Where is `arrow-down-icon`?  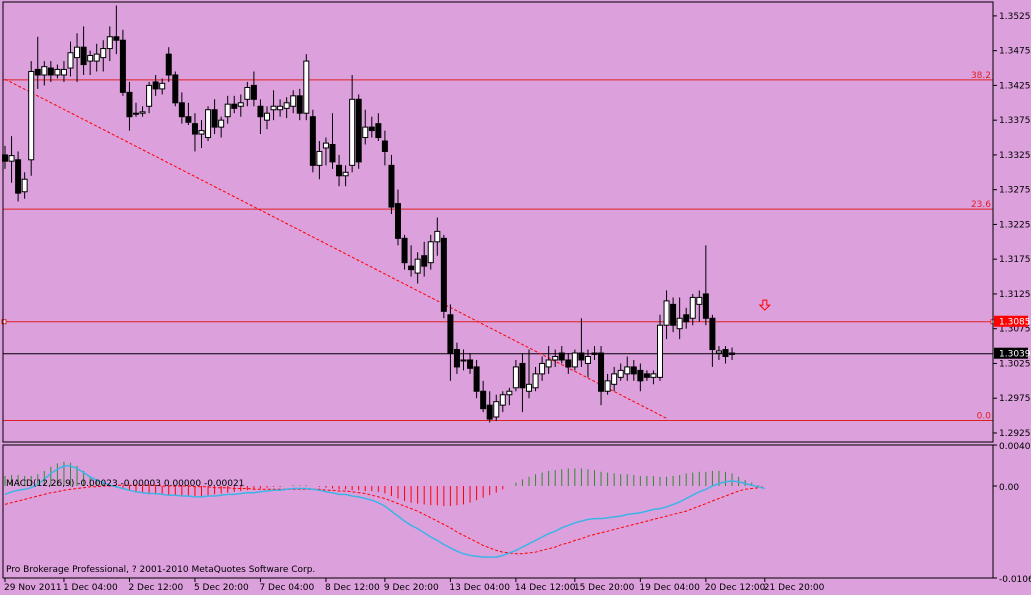 arrow-down-icon is located at coordinates (765, 305).